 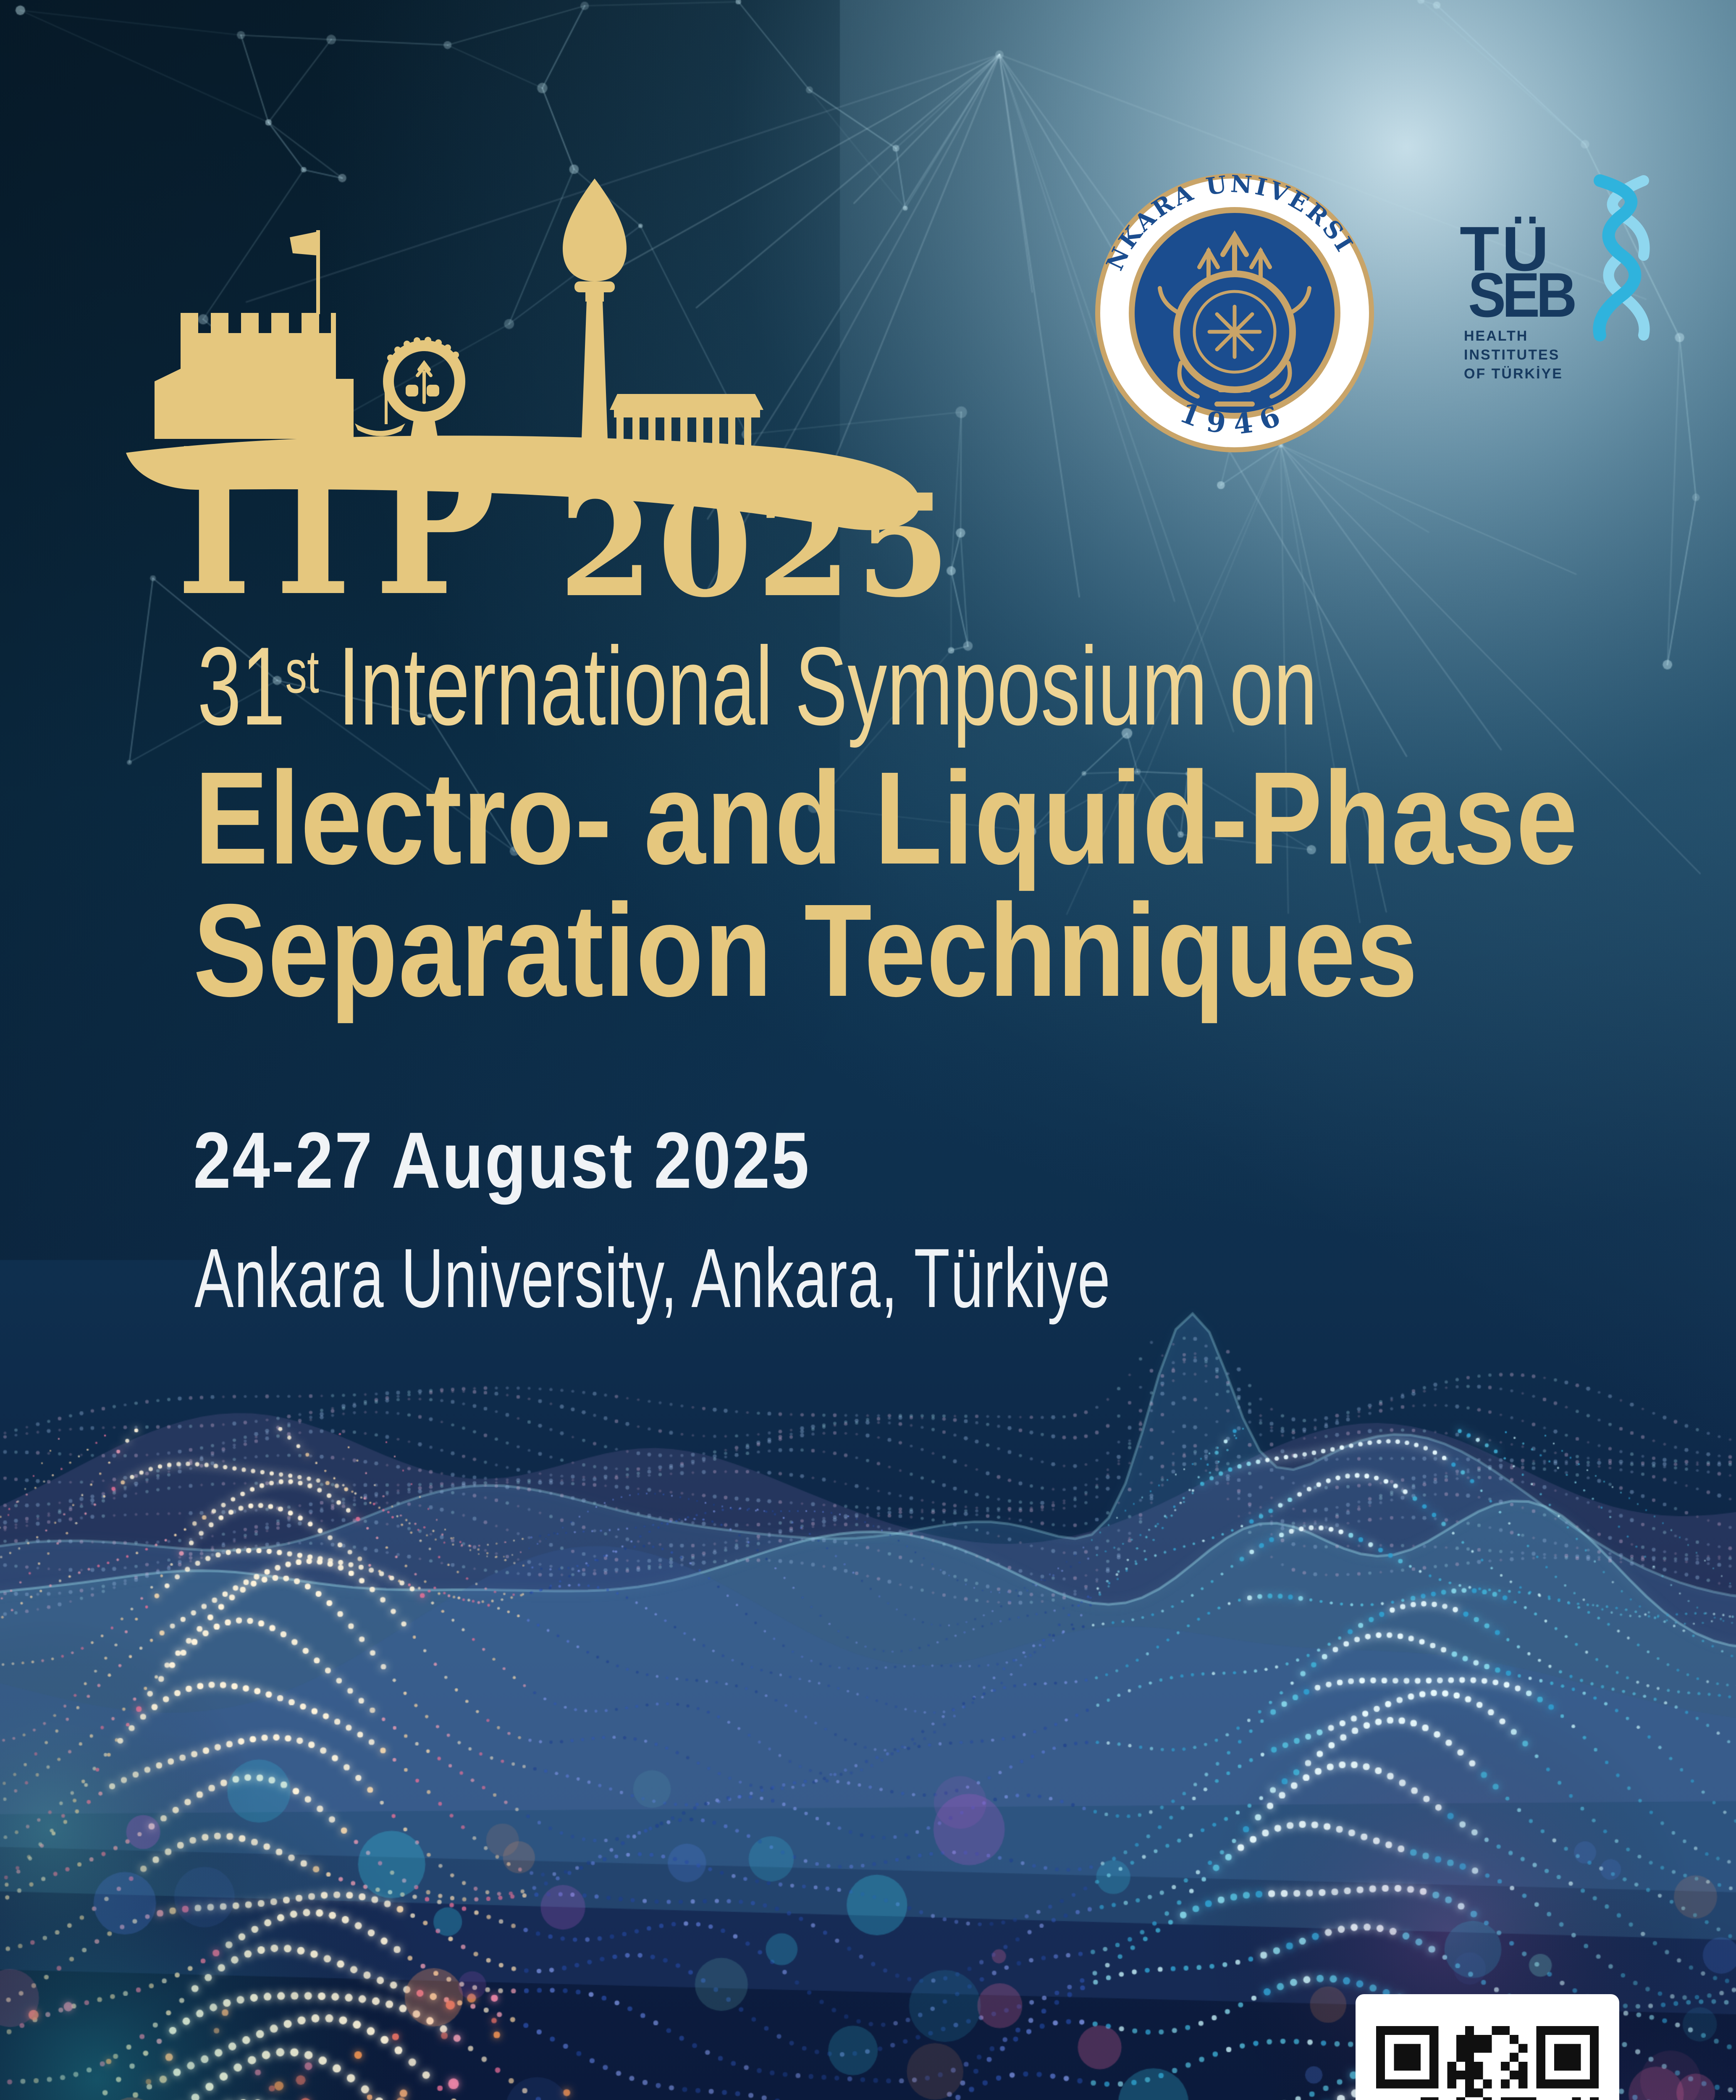 I want to click on ankara-skyline-icon, so click(x=523, y=354).